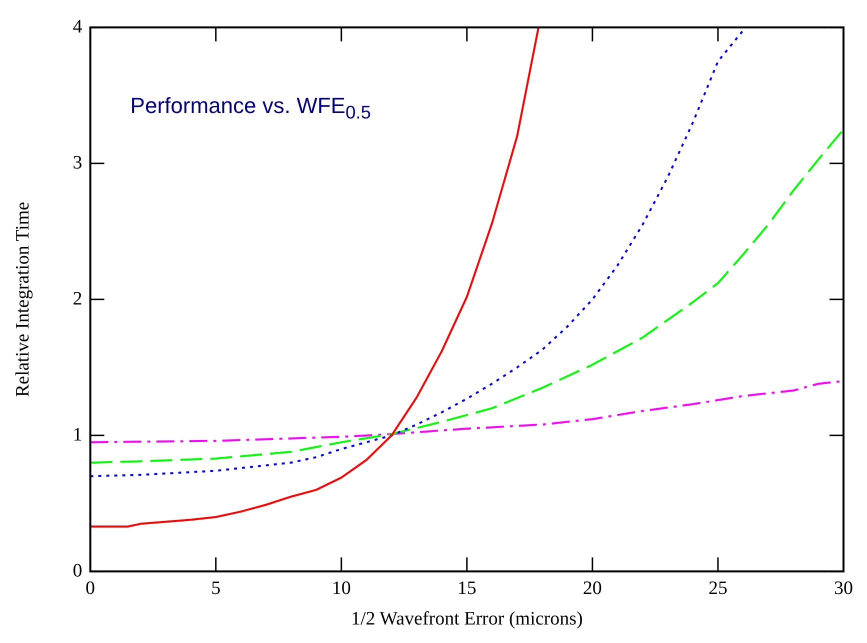  What do you see at coordinates (250, 108) in the screenshot?
I see `text: Performance vs. WFE$_{0.5}$` at bounding box center [250, 108].